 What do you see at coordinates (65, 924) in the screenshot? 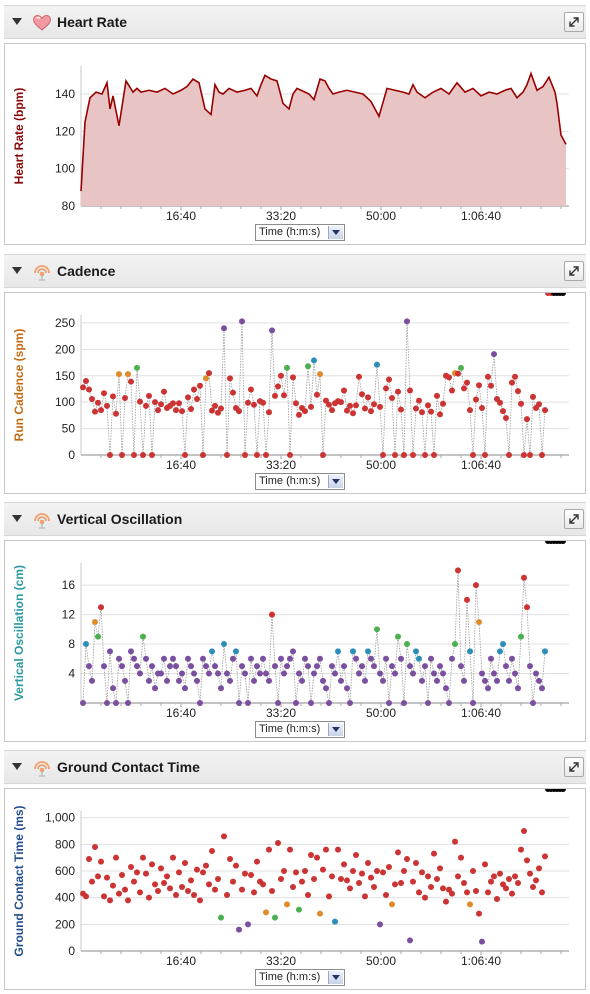
I see `y-tick-label: 200` at bounding box center [65, 924].